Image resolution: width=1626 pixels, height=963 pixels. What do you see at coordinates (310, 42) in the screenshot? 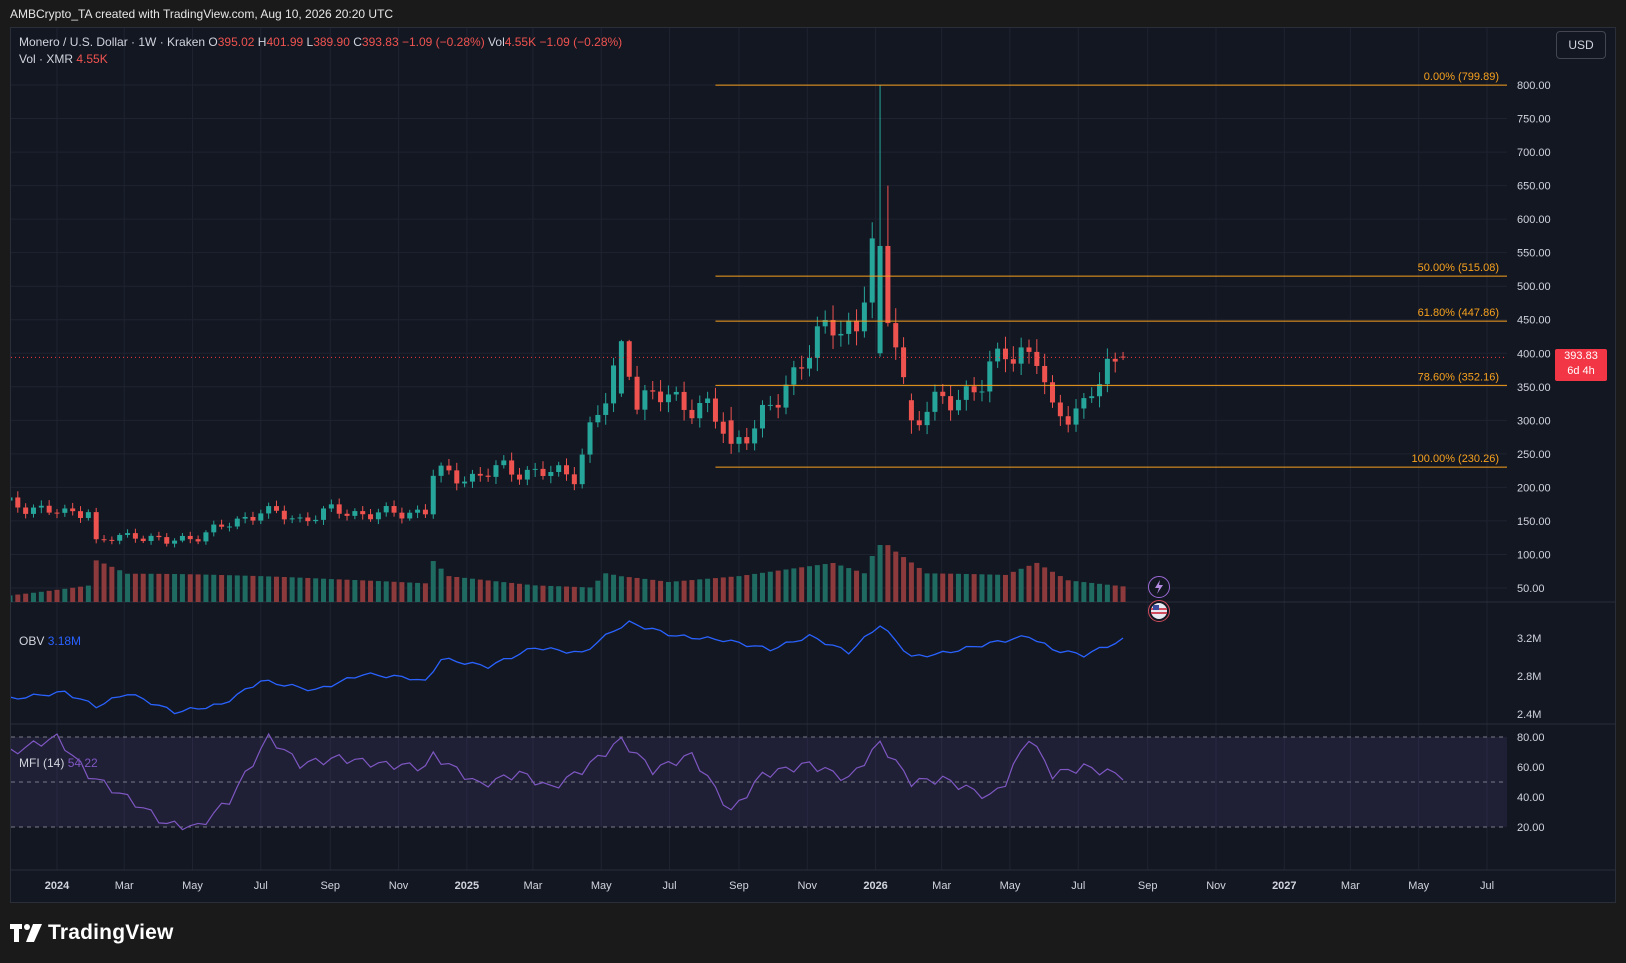
I see `low-label: L` at bounding box center [310, 42].